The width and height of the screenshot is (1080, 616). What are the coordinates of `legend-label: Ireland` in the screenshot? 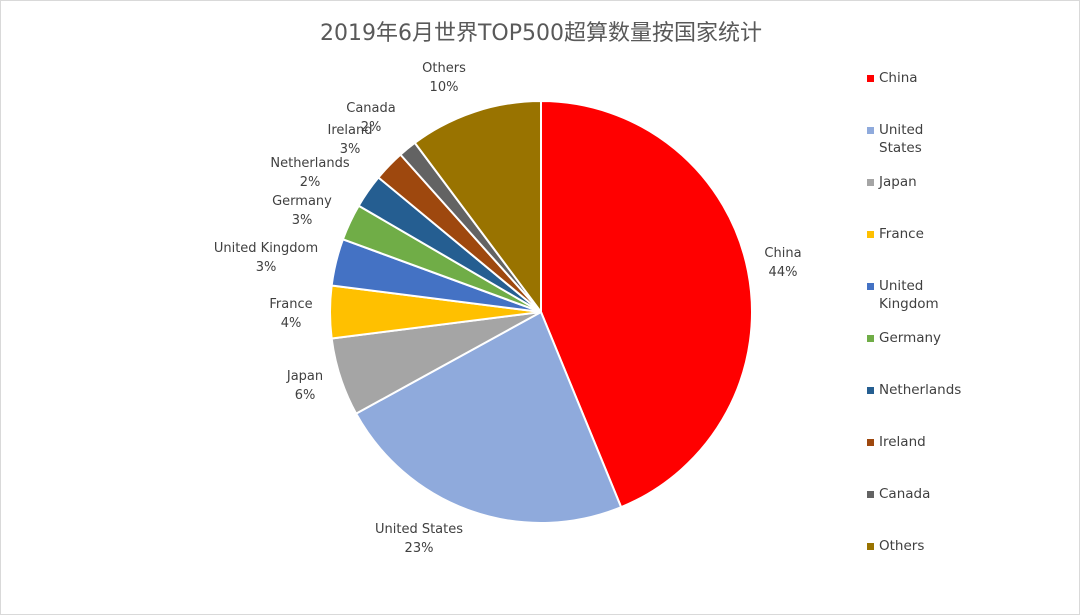 It's located at (902, 442).